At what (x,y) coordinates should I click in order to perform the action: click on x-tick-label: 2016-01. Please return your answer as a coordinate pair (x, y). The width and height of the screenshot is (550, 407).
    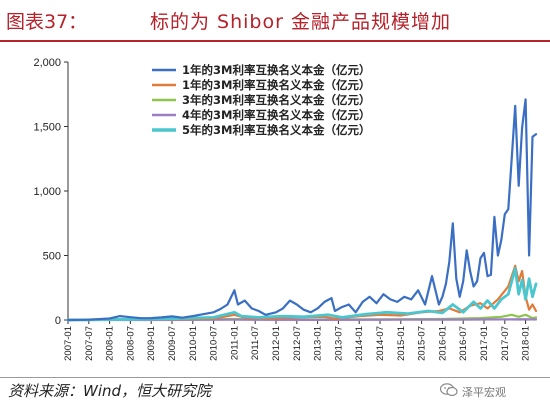
    Looking at the image, I should click on (442, 343).